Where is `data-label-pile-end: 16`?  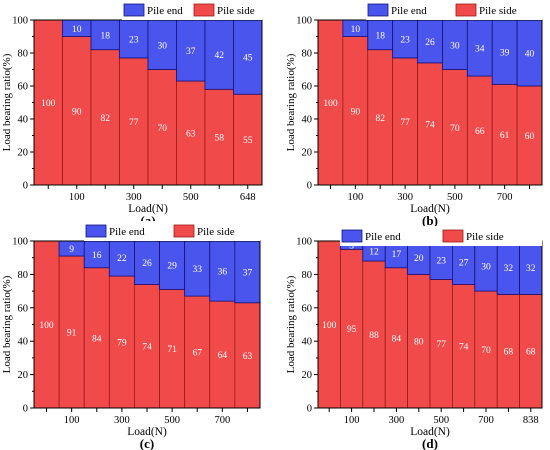
data-label-pile-end: 16 is located at coordinates (97, 256).